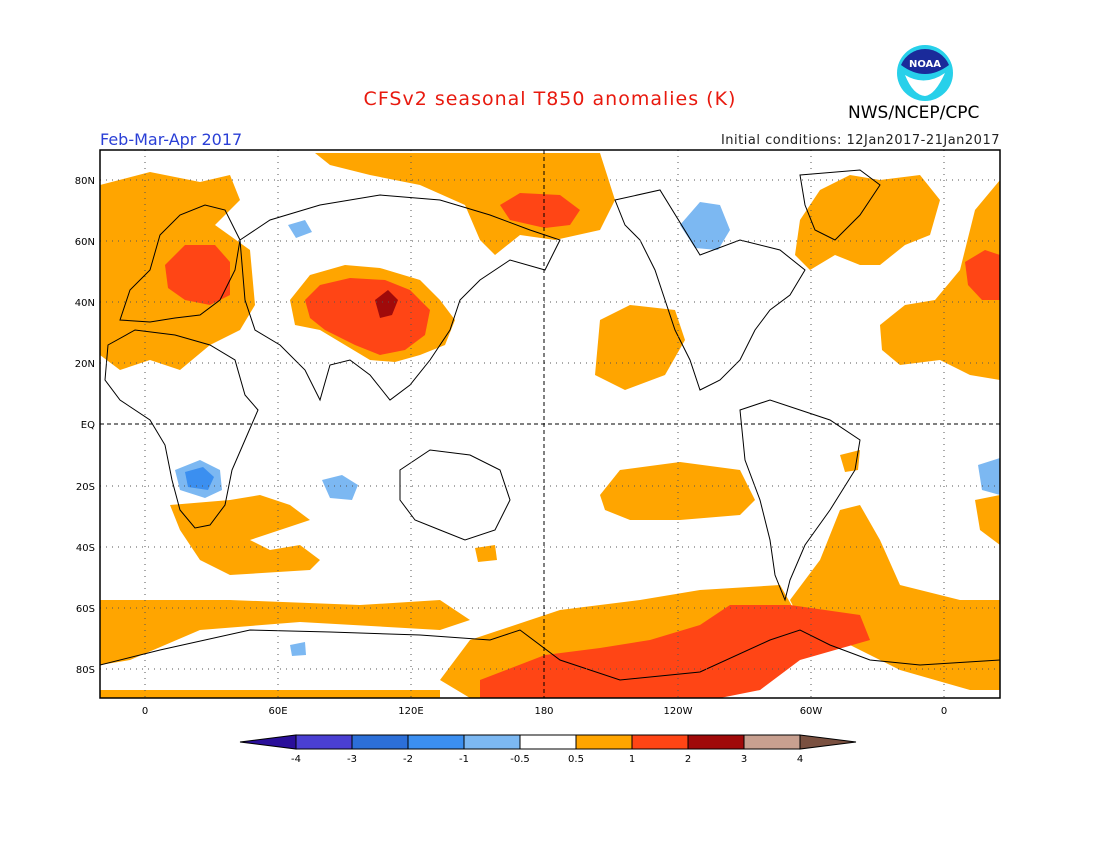 This screenshot has width=1100, height=850. I want to click on anomaly-north-pacific, so click(640, 347).